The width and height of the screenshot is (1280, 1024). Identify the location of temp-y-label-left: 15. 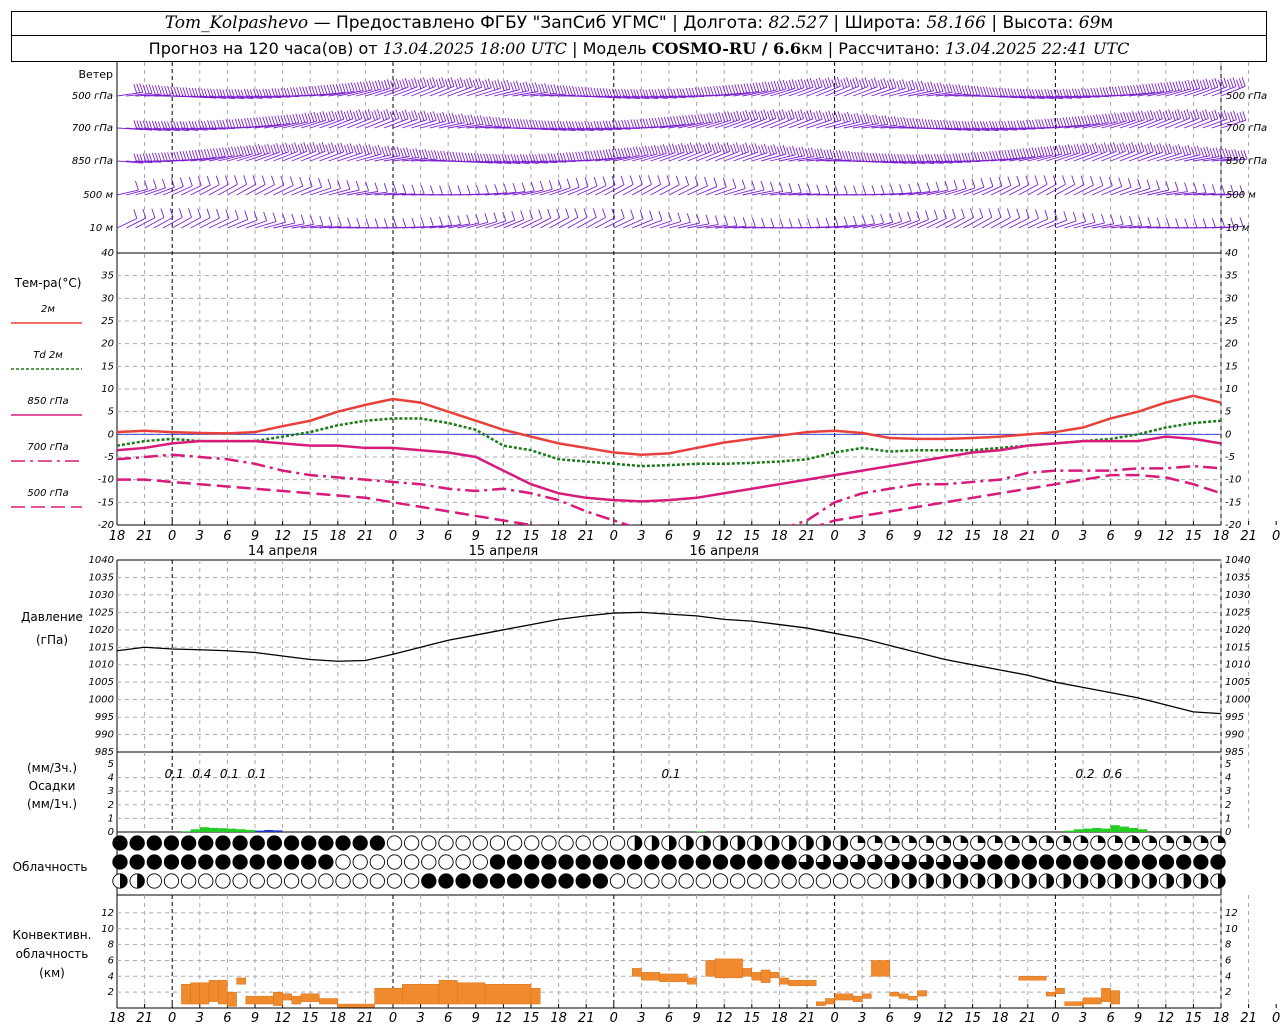
(107, 366).